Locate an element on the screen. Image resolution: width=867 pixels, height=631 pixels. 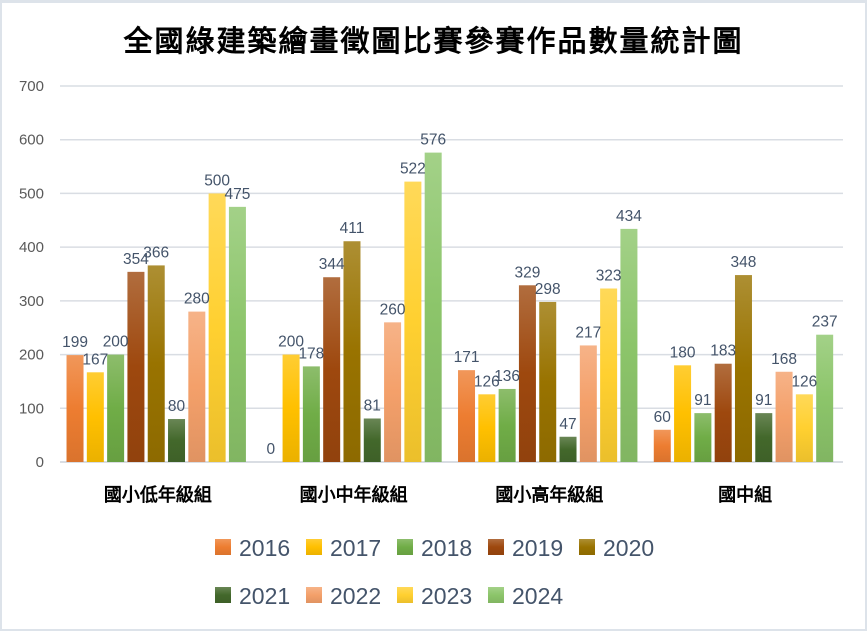
y-tick-label: 100 is located at coordinates (31, 408).